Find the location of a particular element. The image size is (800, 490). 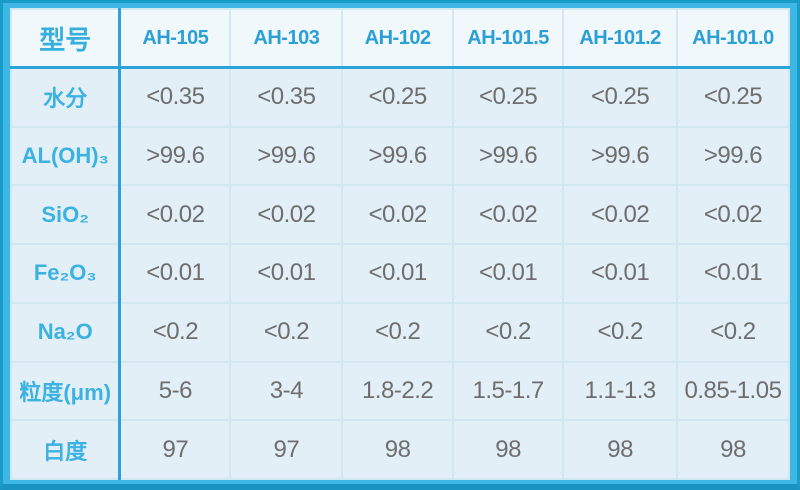

table-cell: 1.8-2.2 is located at coordinates (397, 391).